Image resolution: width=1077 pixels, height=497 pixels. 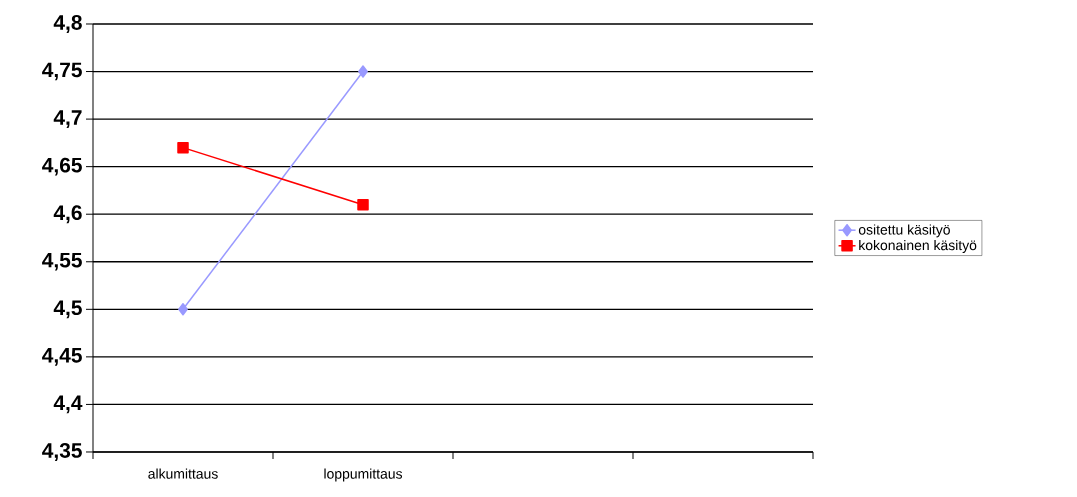 What do you see at coordinates (62, 166) in the screenshot?
I see `y-tick-label: 4,65` at bounding box center [62, 166].